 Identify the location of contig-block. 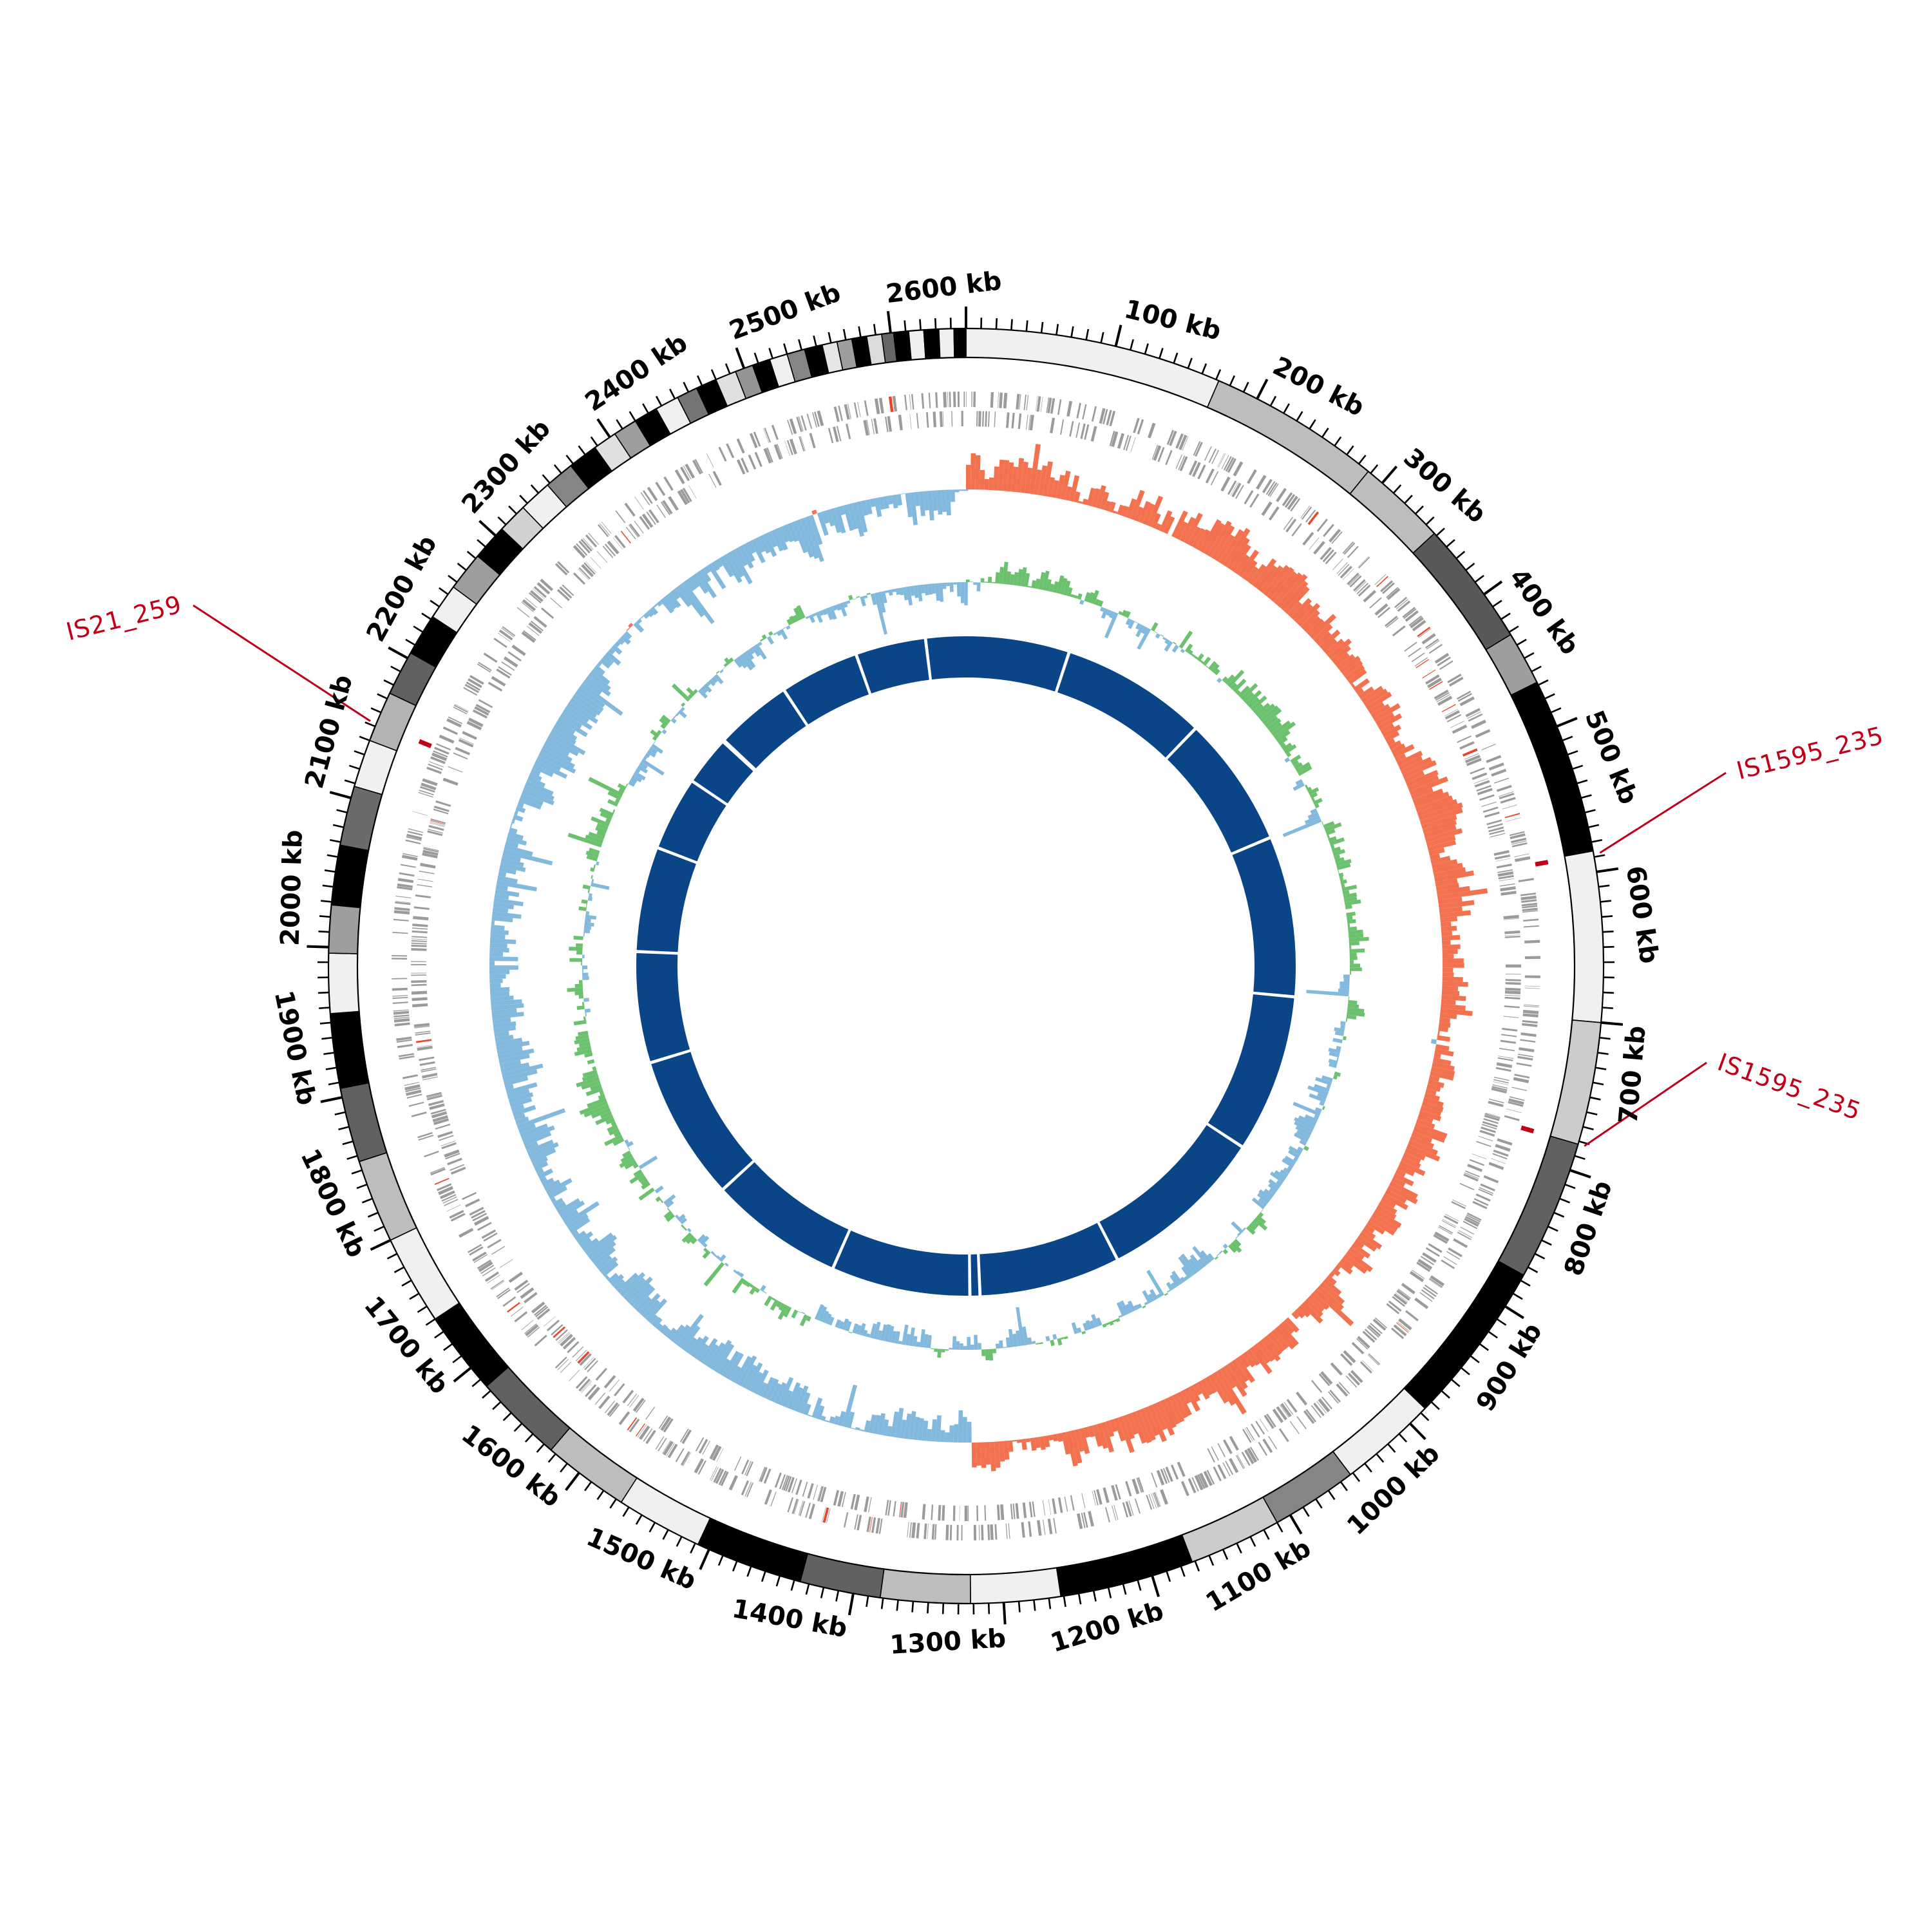
(702, 1120).